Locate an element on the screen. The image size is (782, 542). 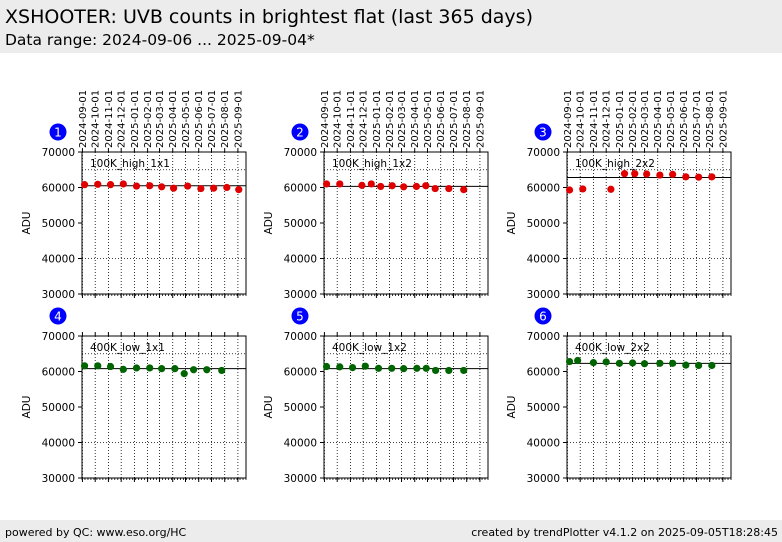
x-tick-label: 2025-03-01 is located at coordinates (160, 119).